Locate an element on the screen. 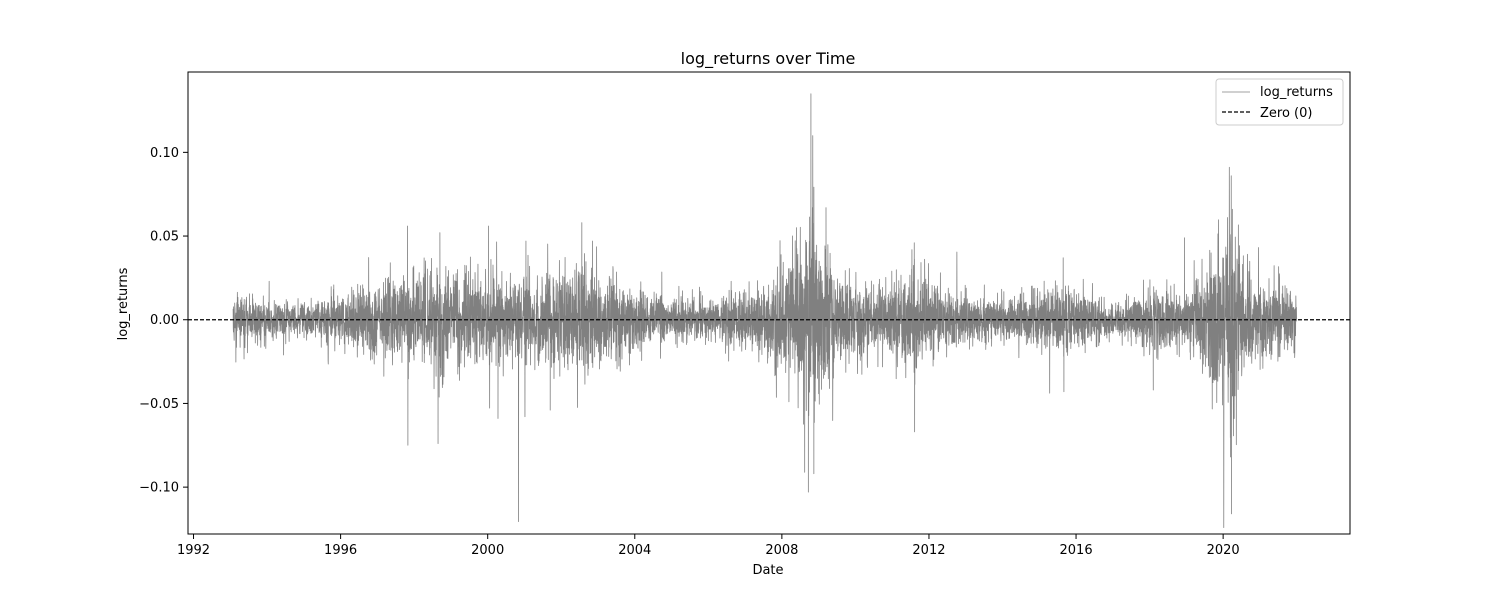 The width and height of the screenshot is (1500, 600). y-tick-label: 0.00 is located at coordinates (164, 320).